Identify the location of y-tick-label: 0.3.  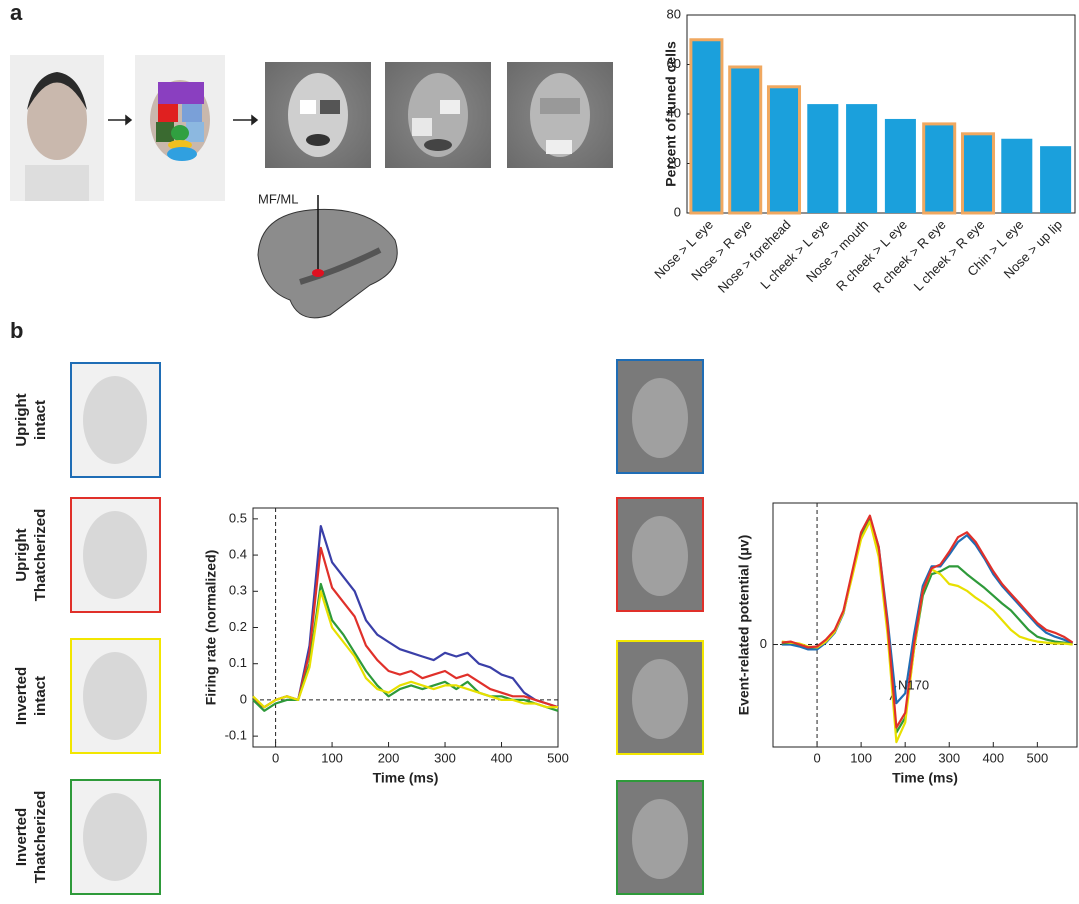
(238, 590).